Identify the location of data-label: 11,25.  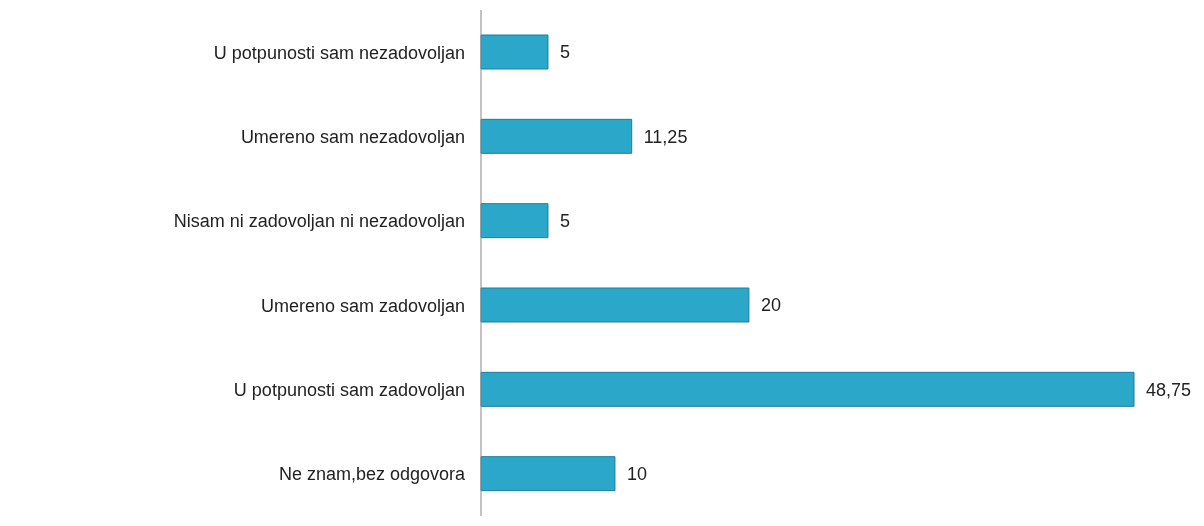
(665, 136).